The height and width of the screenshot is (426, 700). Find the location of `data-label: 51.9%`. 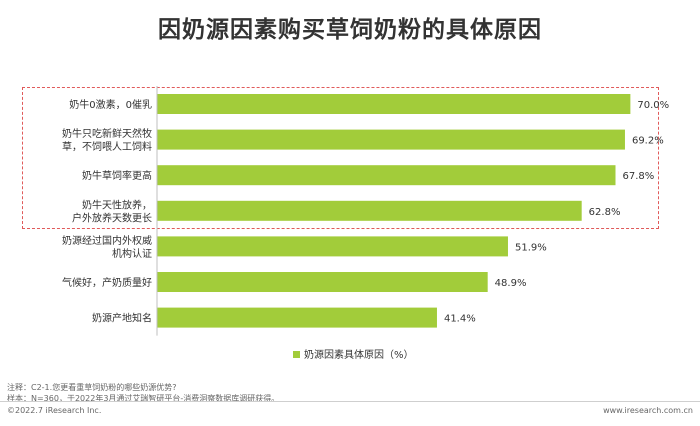

data-label: 51.9% is located at coordinates (531, 247).